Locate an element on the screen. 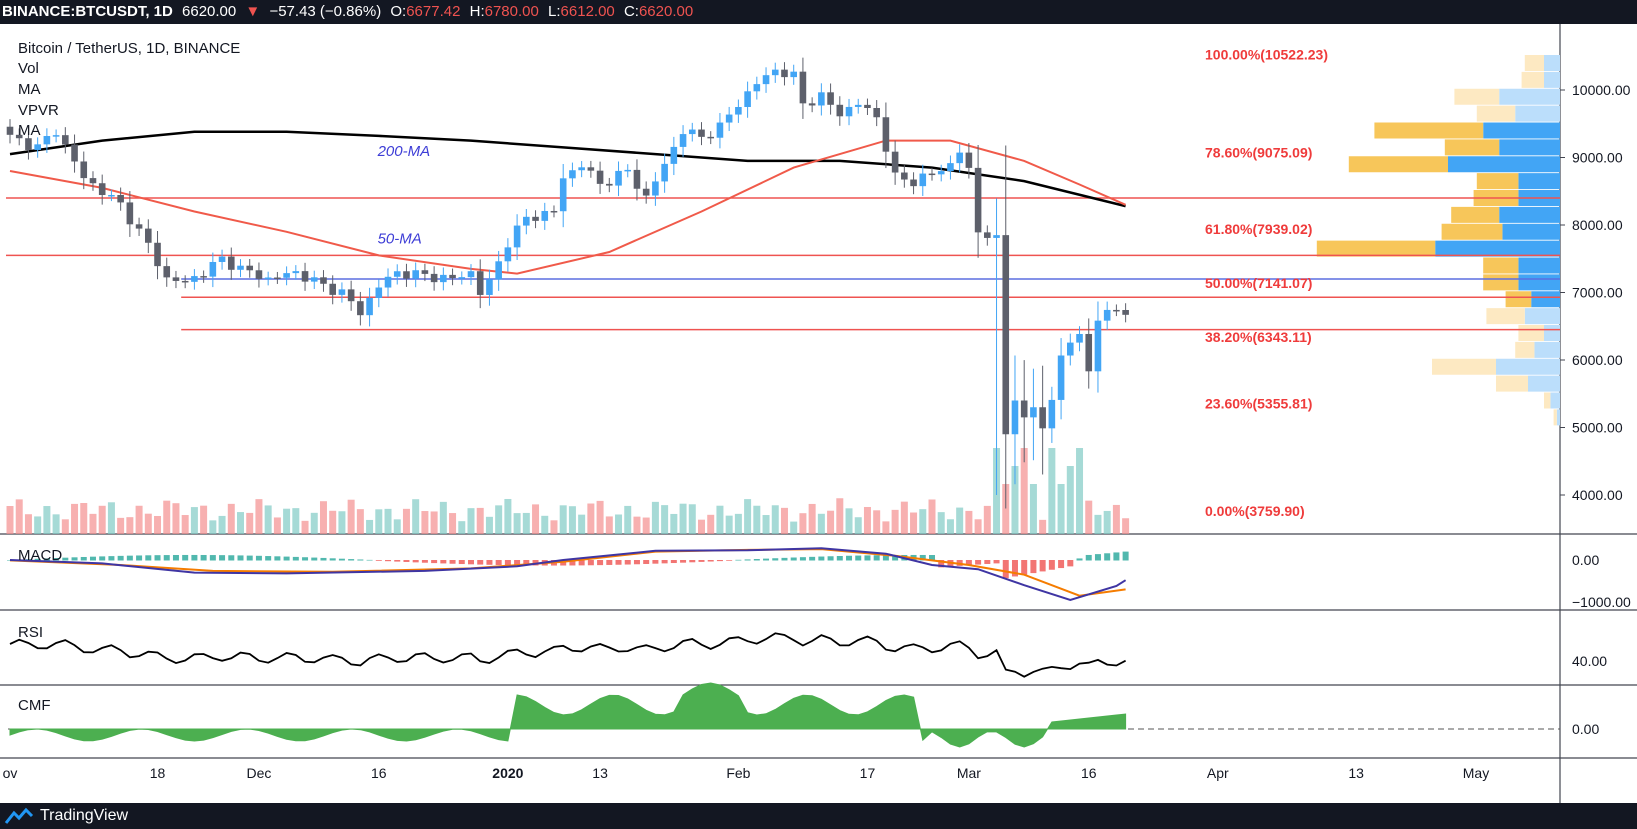  cmf-area is located at coordinates (568, 715).